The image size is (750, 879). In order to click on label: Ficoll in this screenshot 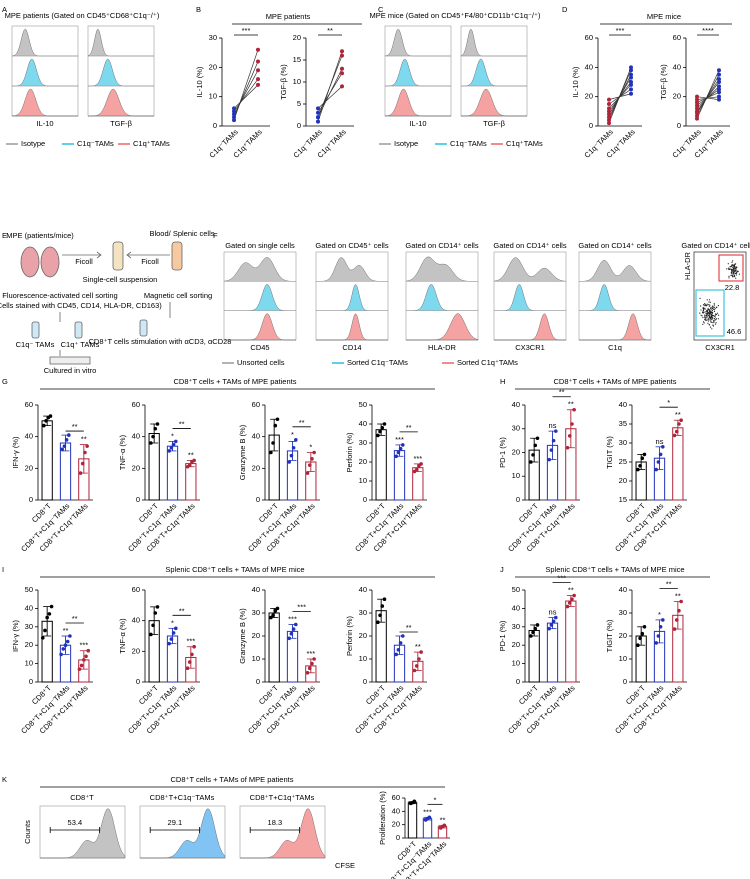, I will do `click(84, 261)`.